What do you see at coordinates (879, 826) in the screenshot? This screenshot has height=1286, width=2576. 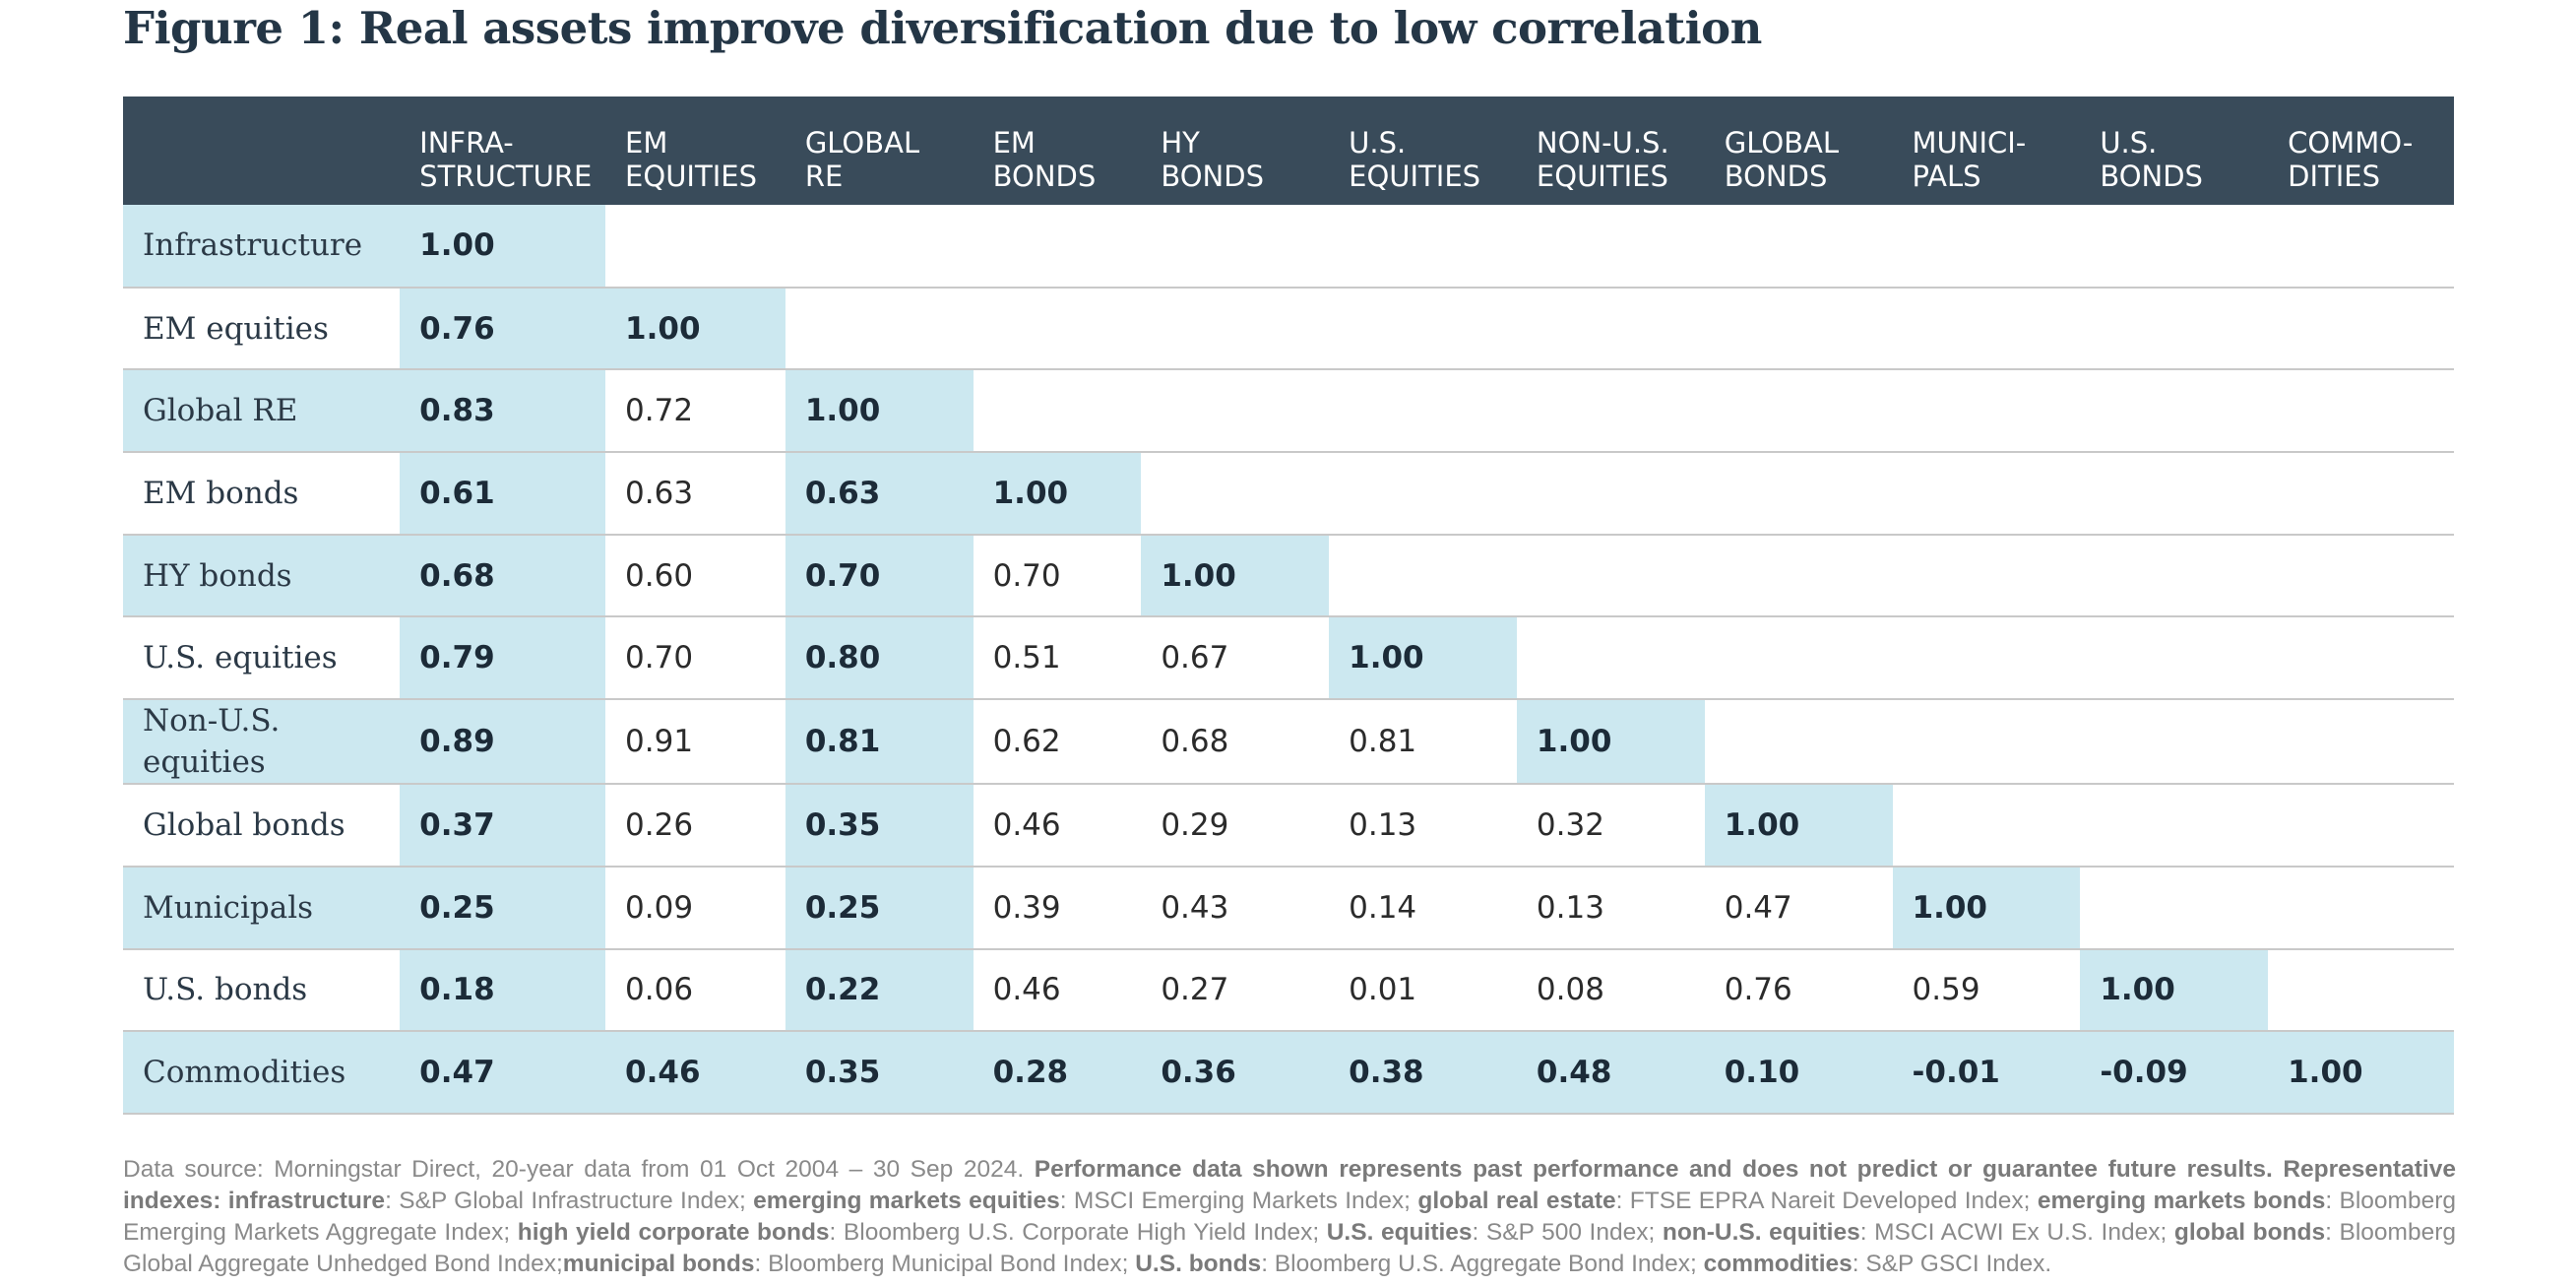 I see `correlation-cell: 0.35` at bounding box center [879, 826].